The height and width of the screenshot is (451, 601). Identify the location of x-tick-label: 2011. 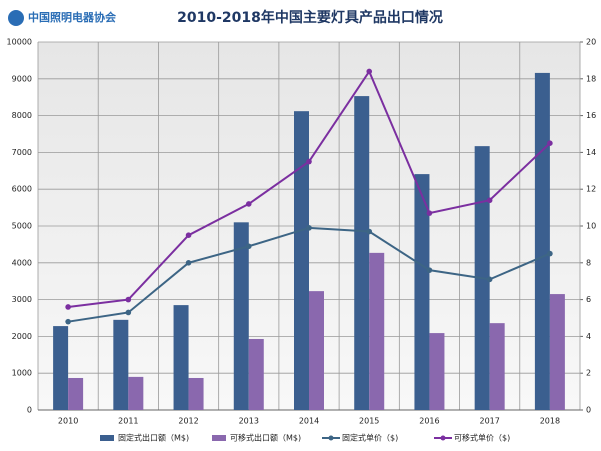
(128, 421).